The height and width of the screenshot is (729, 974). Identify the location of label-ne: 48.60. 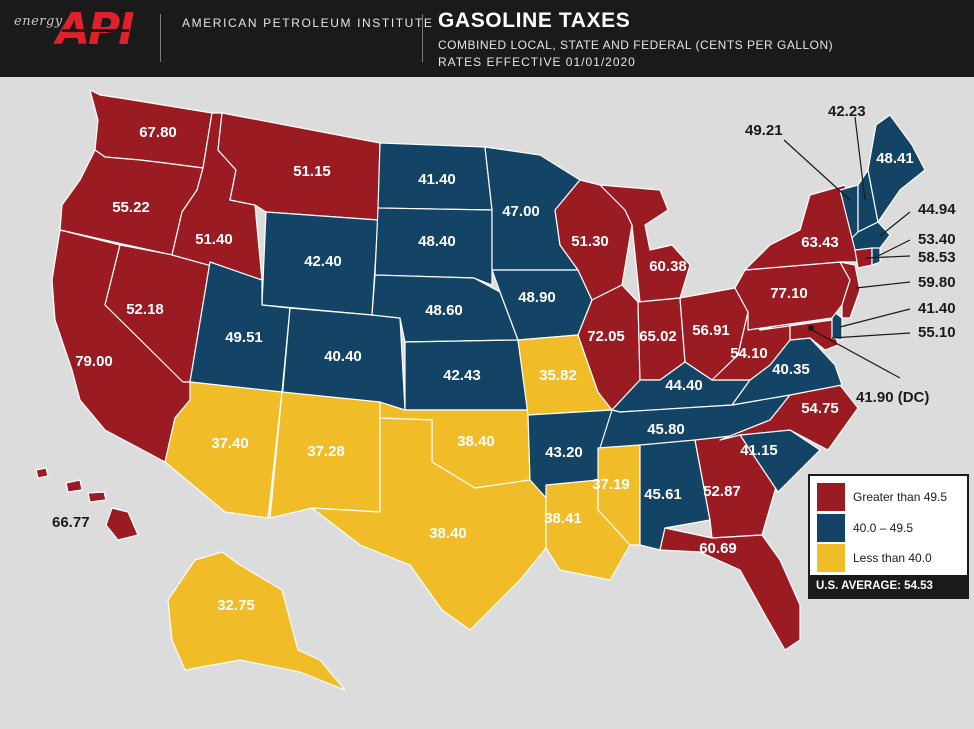
(444, 310).